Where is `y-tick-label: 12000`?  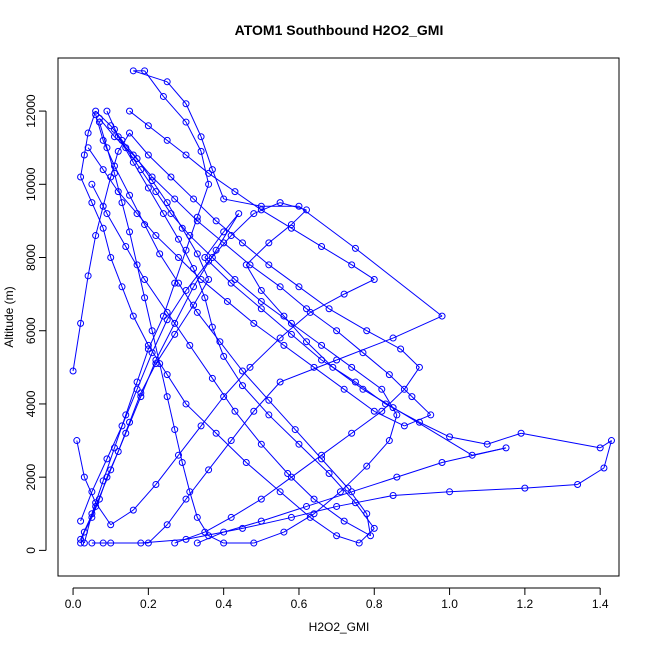
y-tick-label: 12000 is located at coordinates (31, 111).